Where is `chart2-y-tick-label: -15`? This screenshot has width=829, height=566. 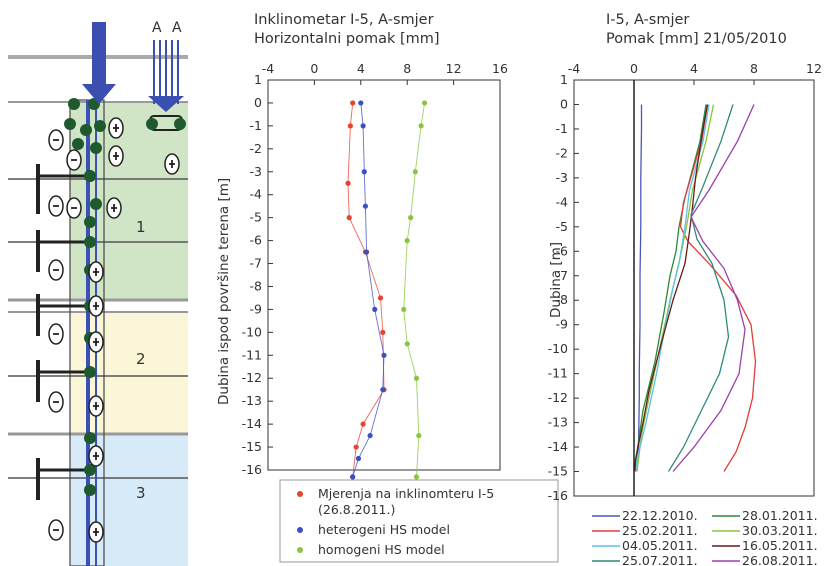 chart2-y-tick-label: -15 is located at coordinates (558, 471).